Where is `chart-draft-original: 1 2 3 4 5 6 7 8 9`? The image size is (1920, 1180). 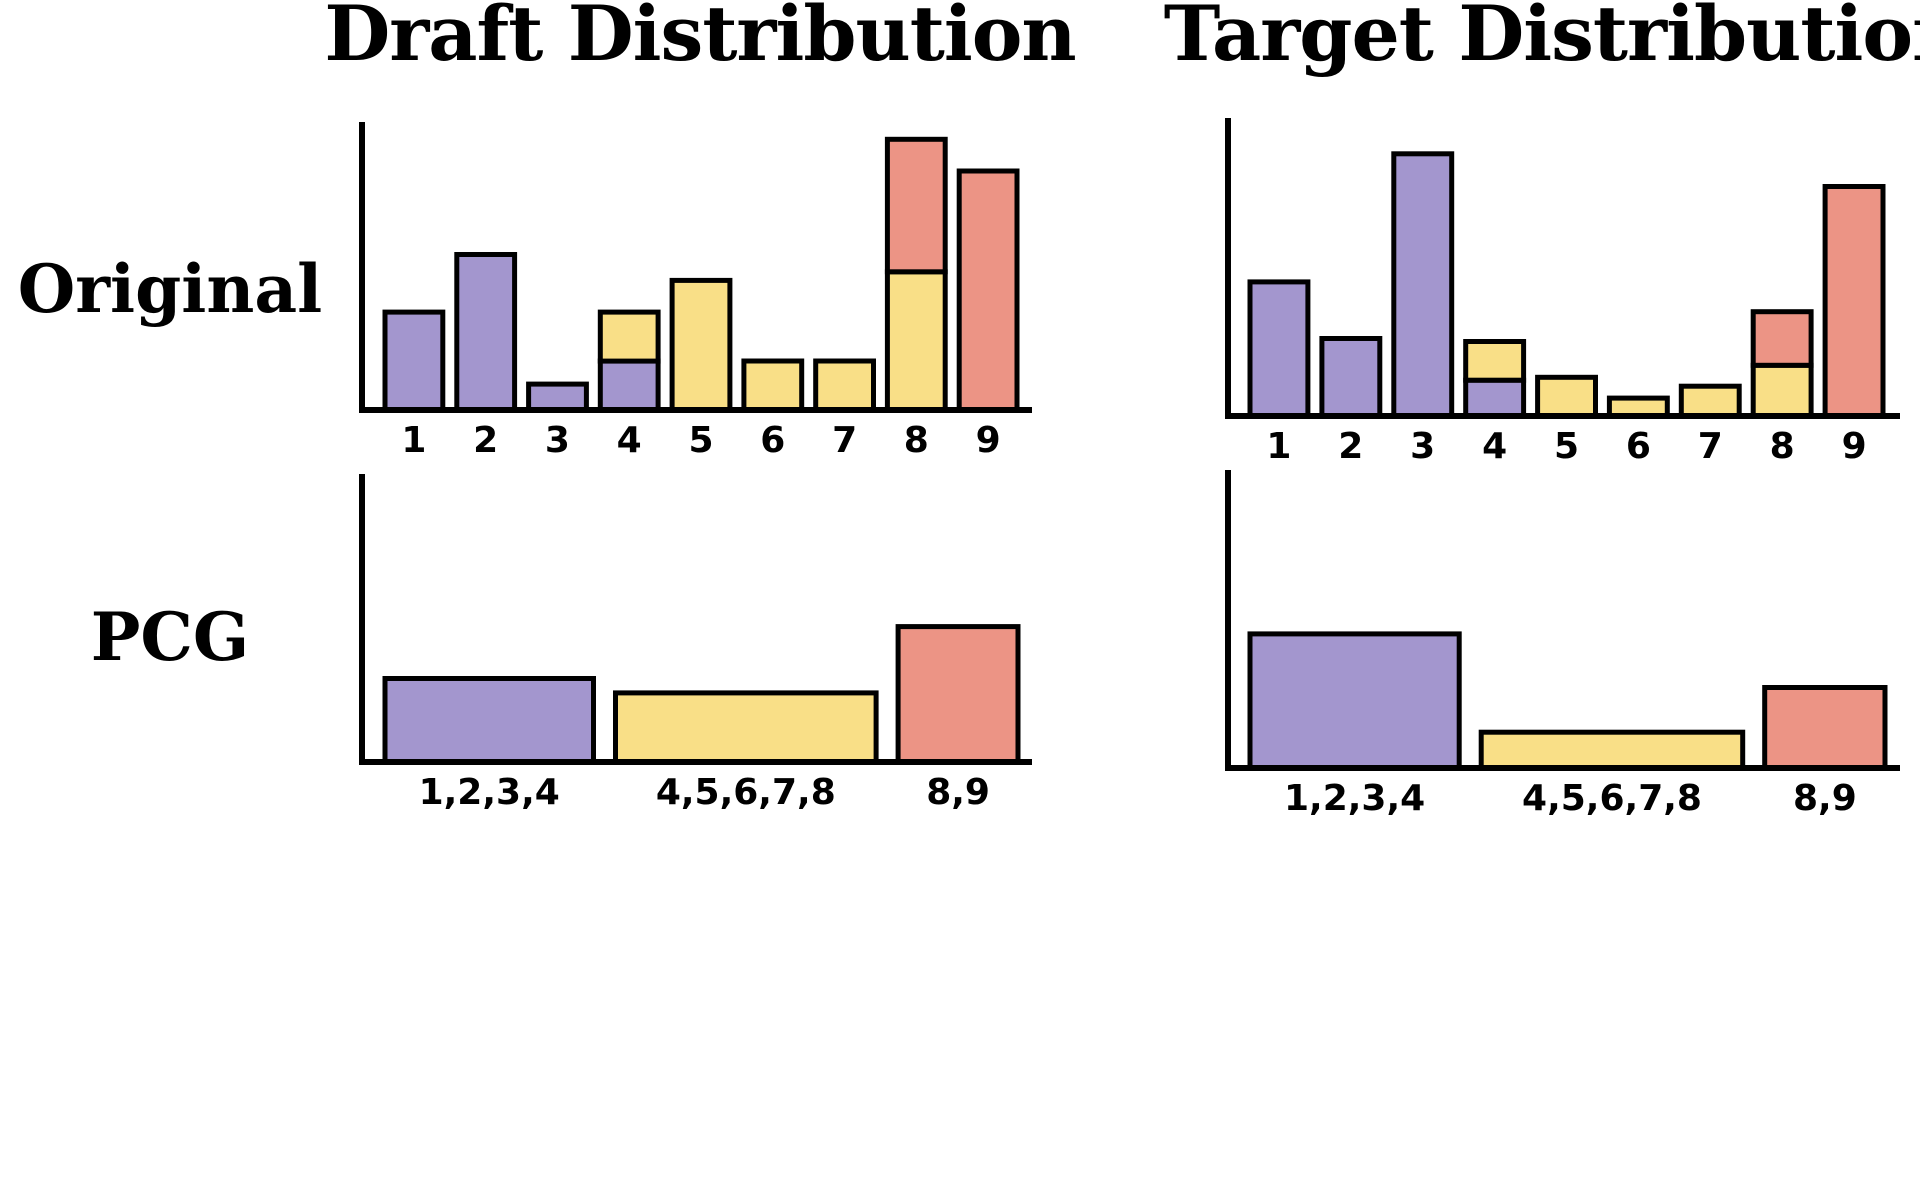
chart-draft-original: 1 2 3 4 5 6 7 8 9 is located at coordinates (695, 291).